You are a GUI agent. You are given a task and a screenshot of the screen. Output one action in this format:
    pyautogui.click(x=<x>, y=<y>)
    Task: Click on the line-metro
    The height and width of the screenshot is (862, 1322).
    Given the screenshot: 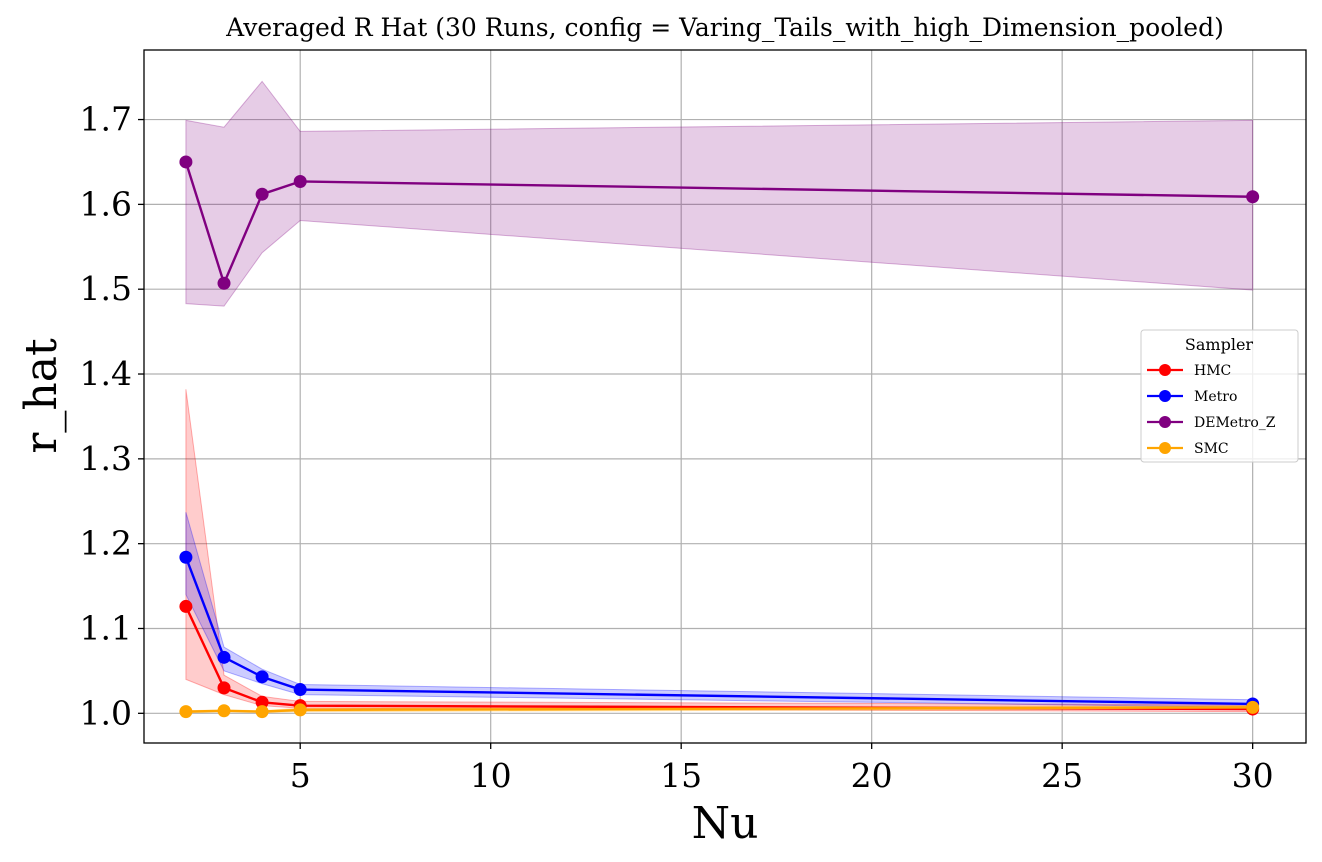 What is the action you would take?
    pyautogui.click(x=718, y=631)
    